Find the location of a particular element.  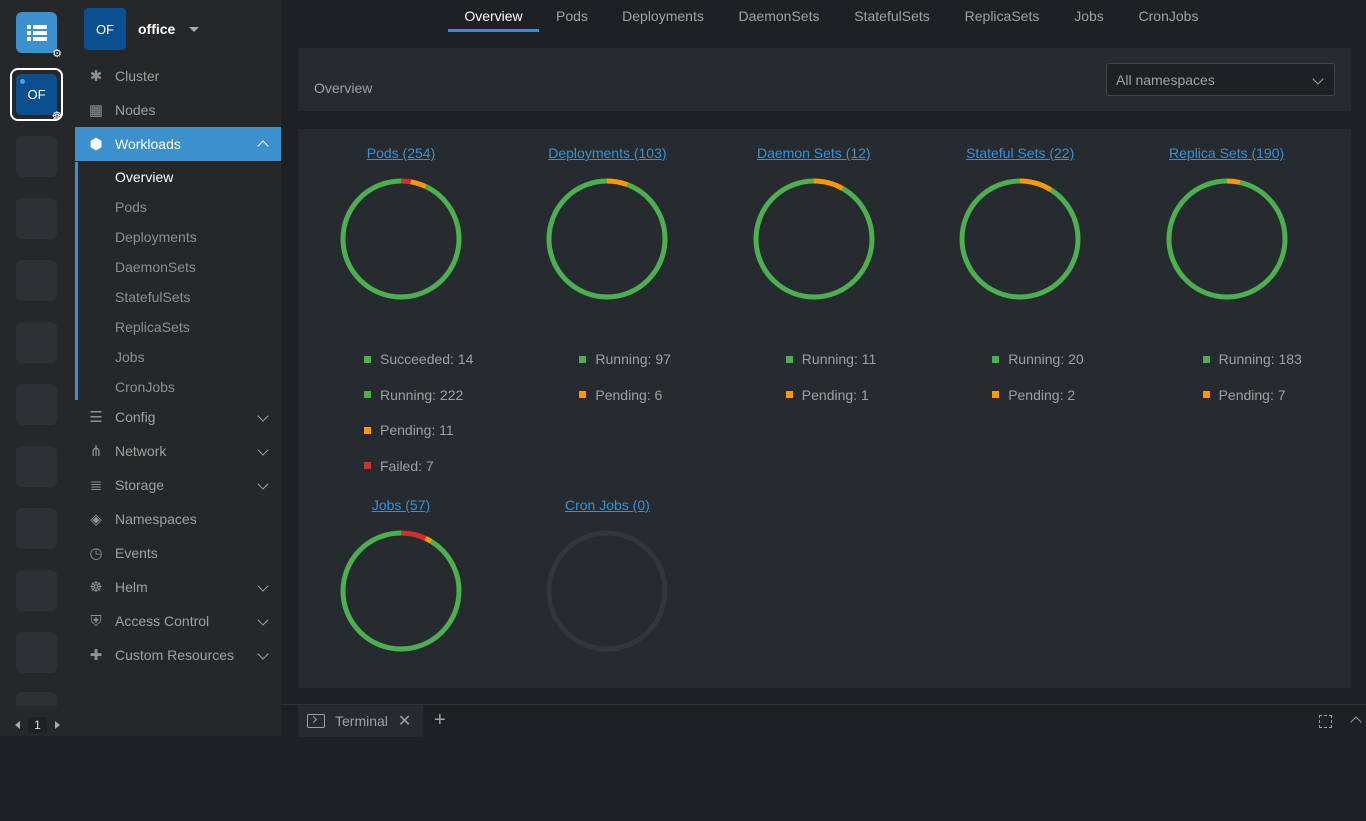

workload-card: Daemon Sets (12) Running: 11 Pending: 1 is located at coordinates (814, 299).